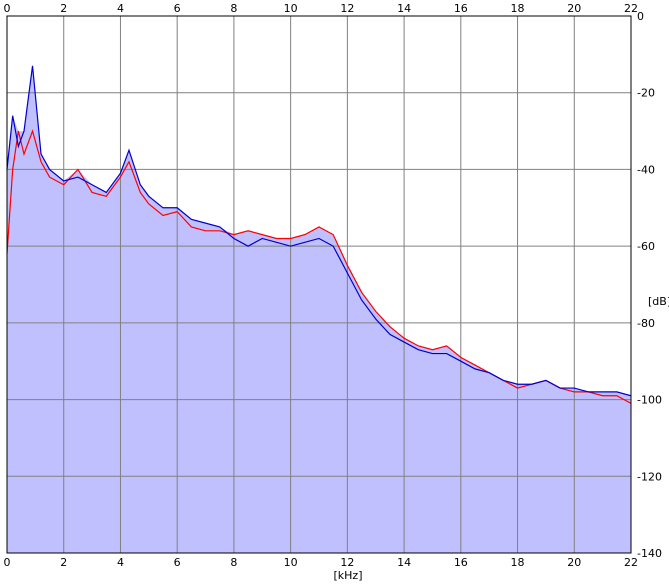  Describe the element at coordinates (177, 562) in the screenshot. I see `x-tick-label-bottom: 6` at that location.